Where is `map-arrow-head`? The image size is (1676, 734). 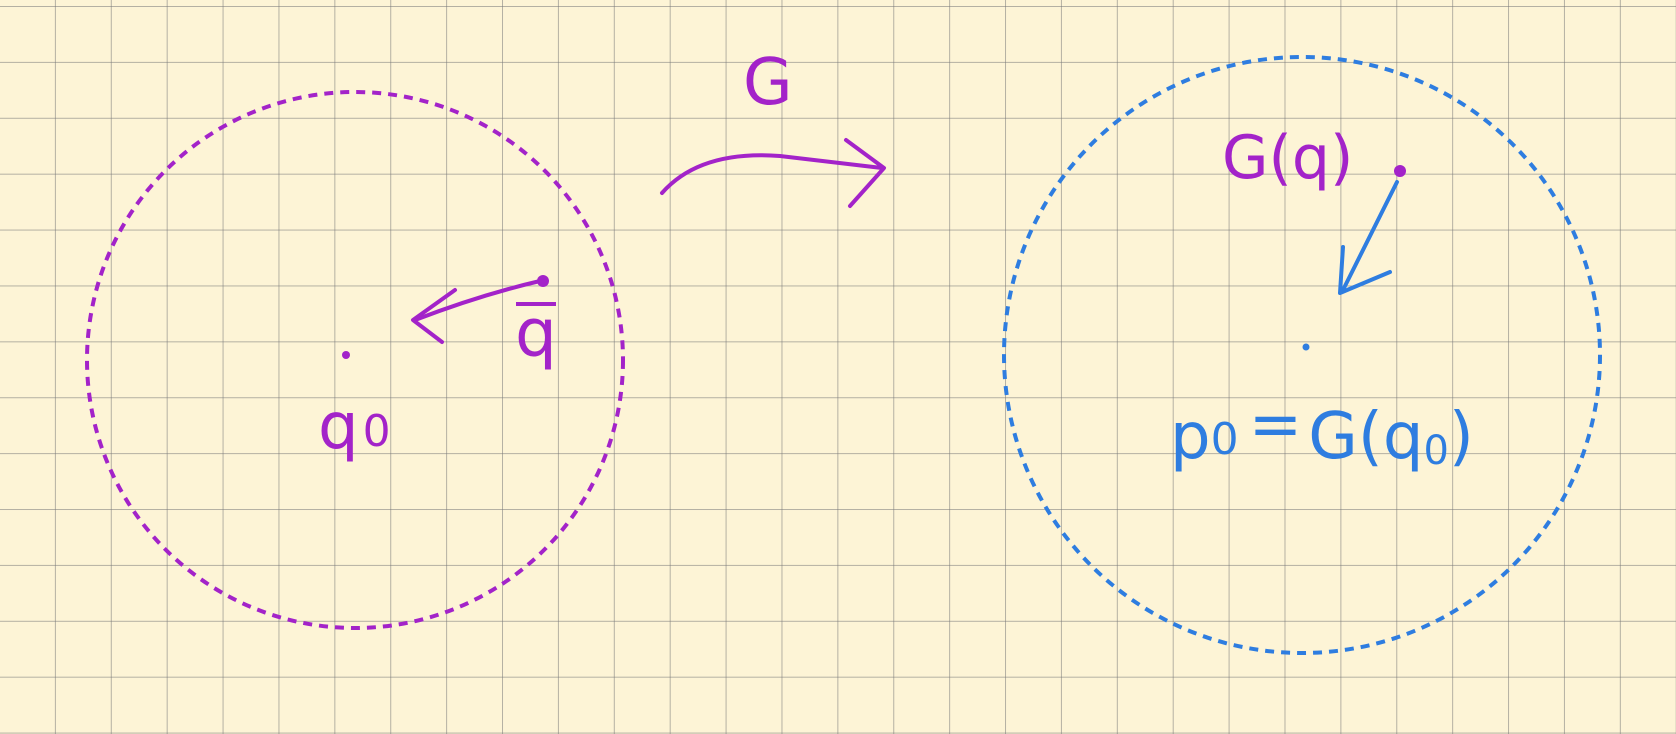 map-arrow-head is located at coordinates (865, 173).